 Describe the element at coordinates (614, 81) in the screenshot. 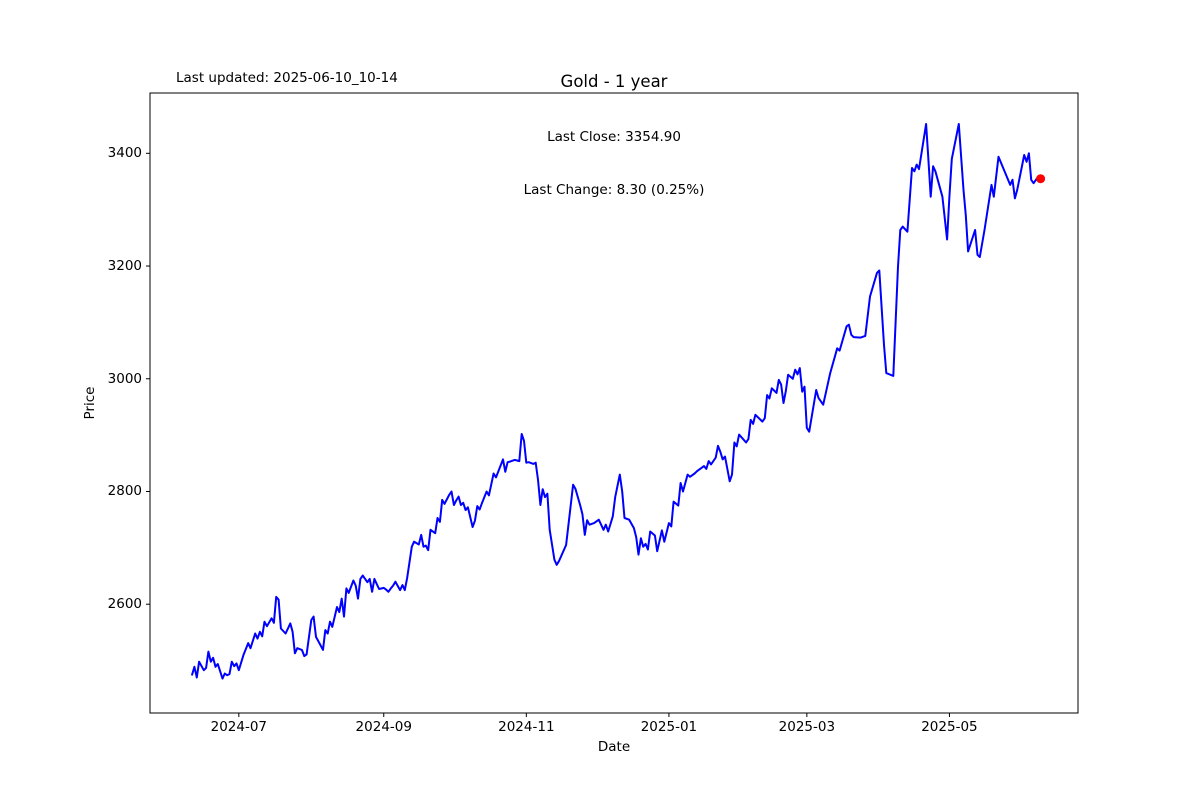

I see `chart-title: Gold - 1 year` at that location.